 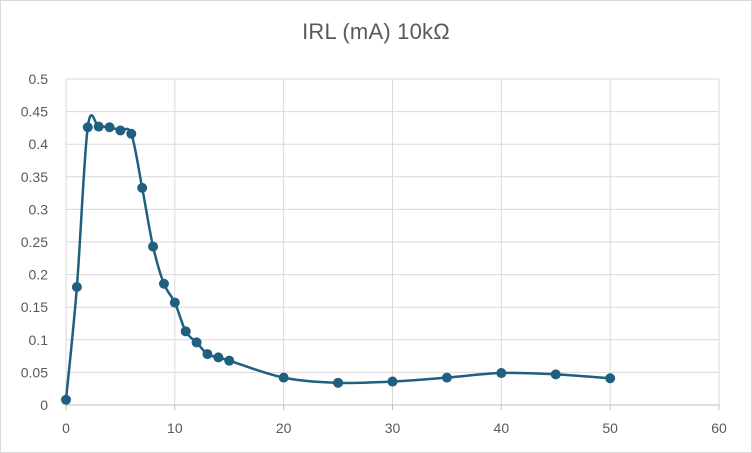 What do you see at coordinates (502, 428) in the screenshot?
I see `x-tick-label: 40` at bounding box center [502, 428].